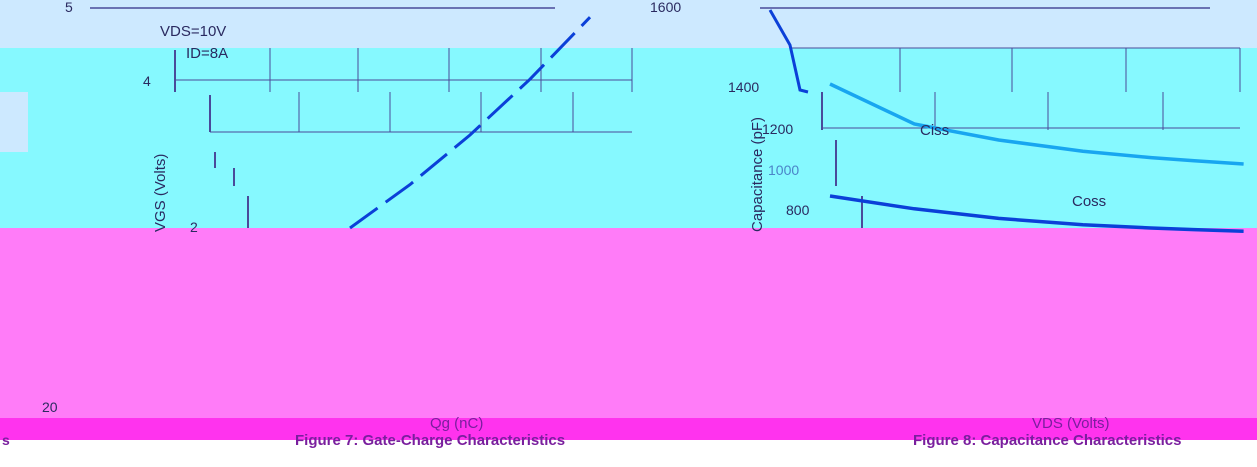  Describe the element at coordinates (783, 170) in the screenshot. I see `right-ytick-1000: 1000` at that location.